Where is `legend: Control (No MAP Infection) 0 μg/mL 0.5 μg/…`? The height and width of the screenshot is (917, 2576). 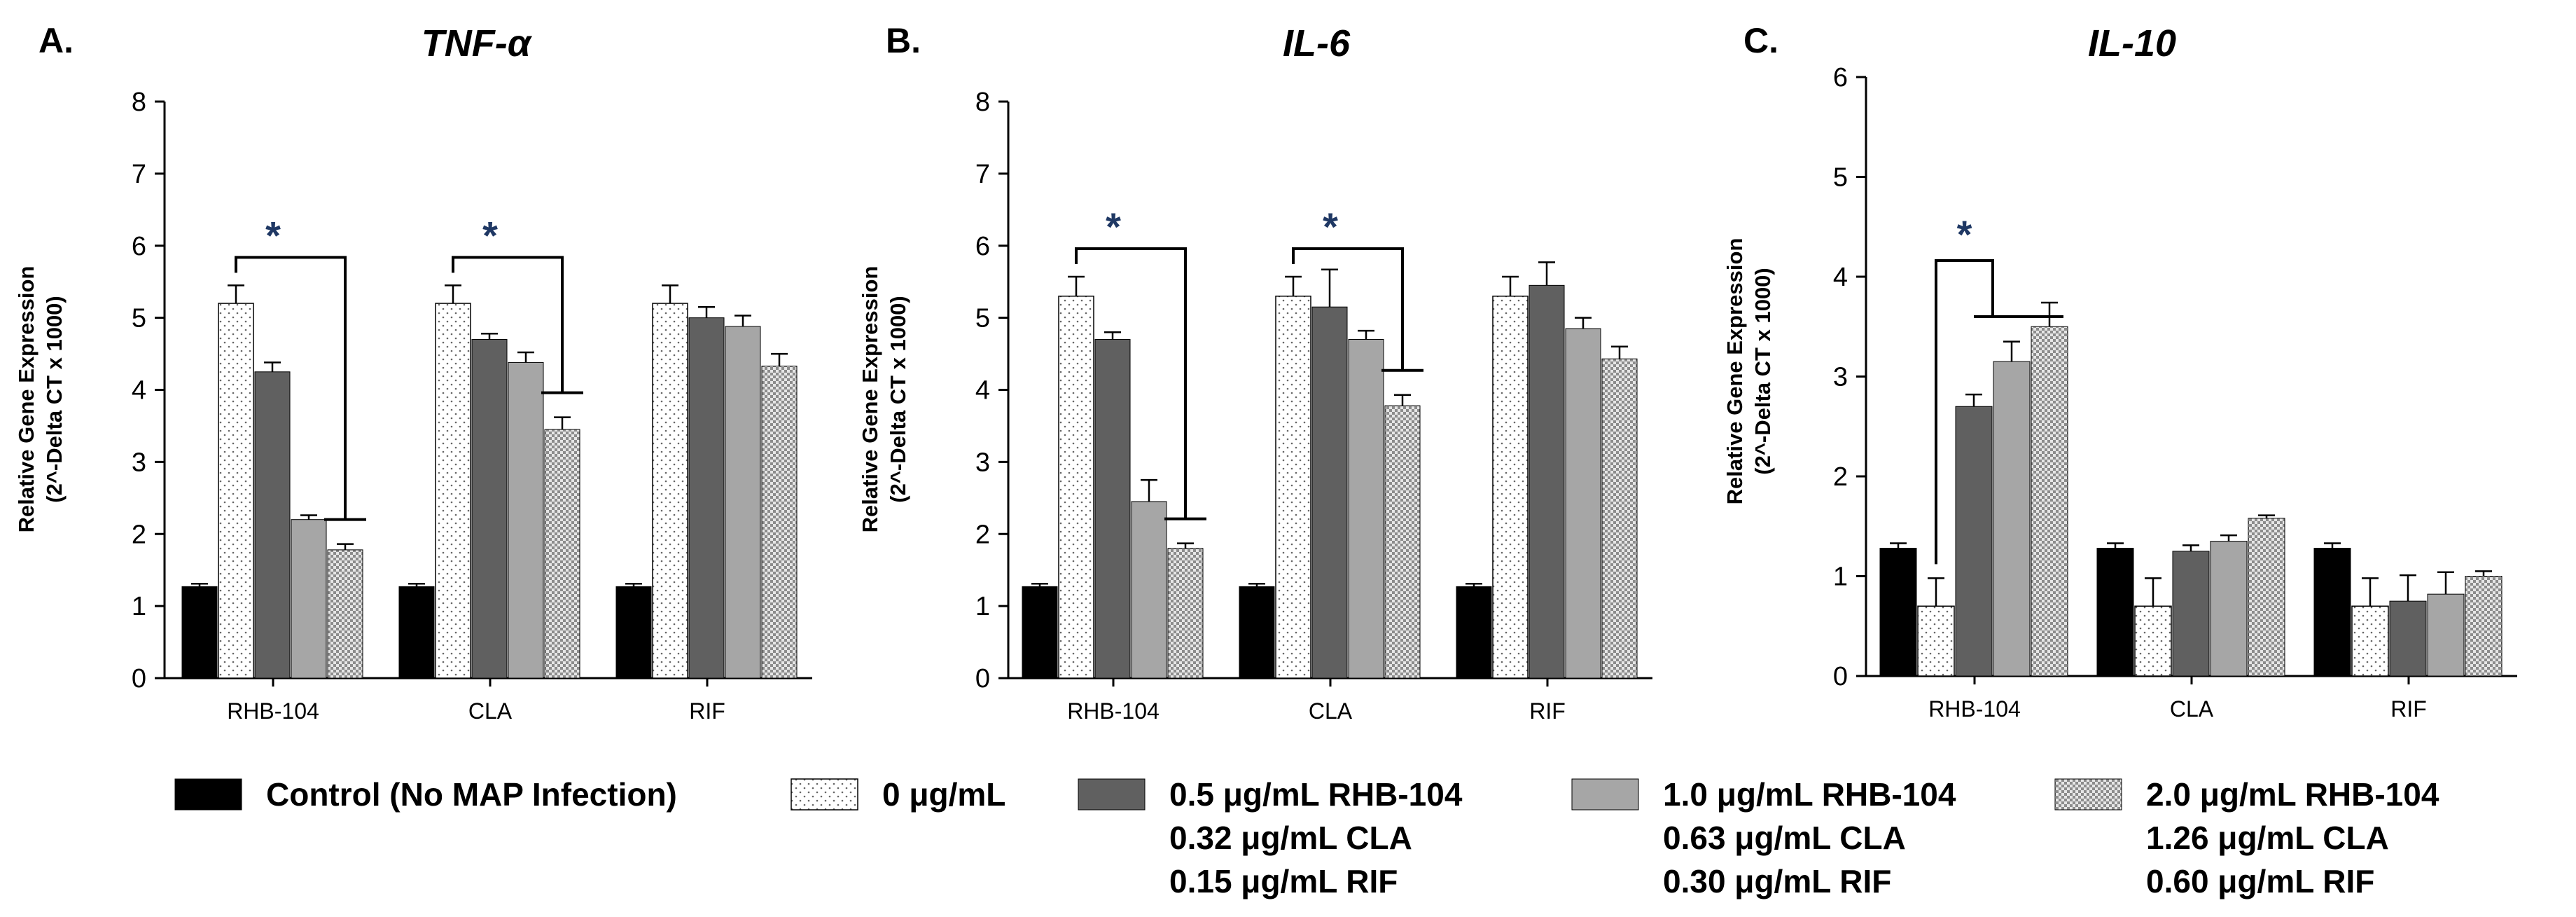
legend: Control (No MAP Infection) 0 μg/mL 0.5 μg/… is located at coordinates (1306, 837).